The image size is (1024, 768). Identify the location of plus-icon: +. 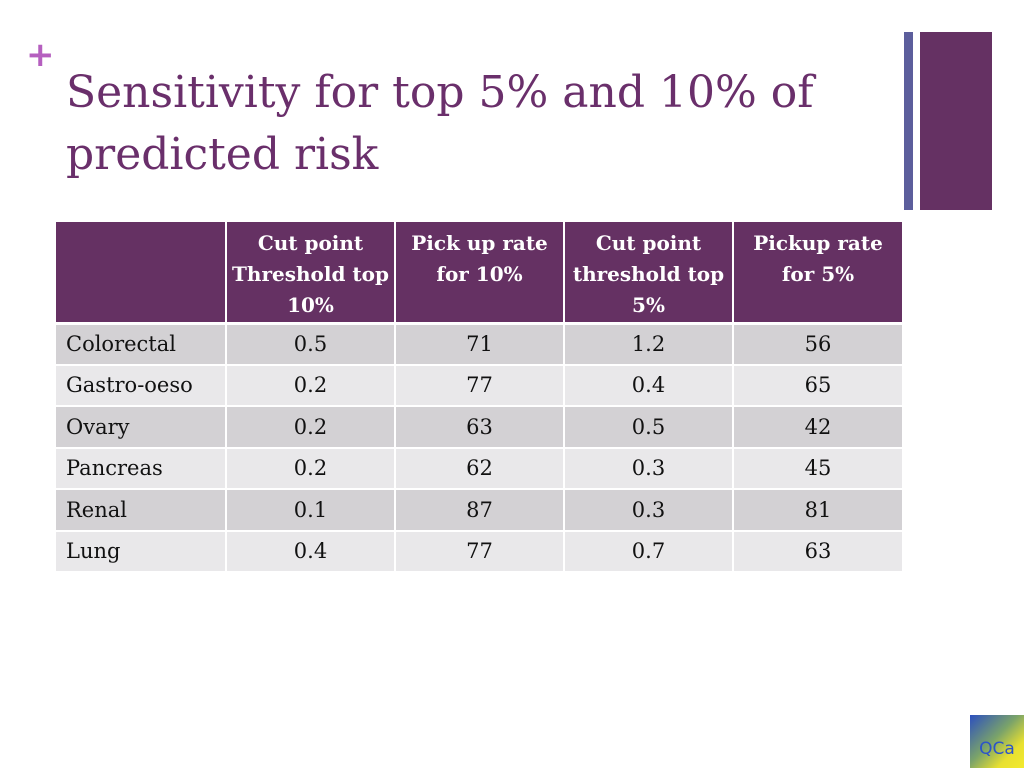
(40, 55).